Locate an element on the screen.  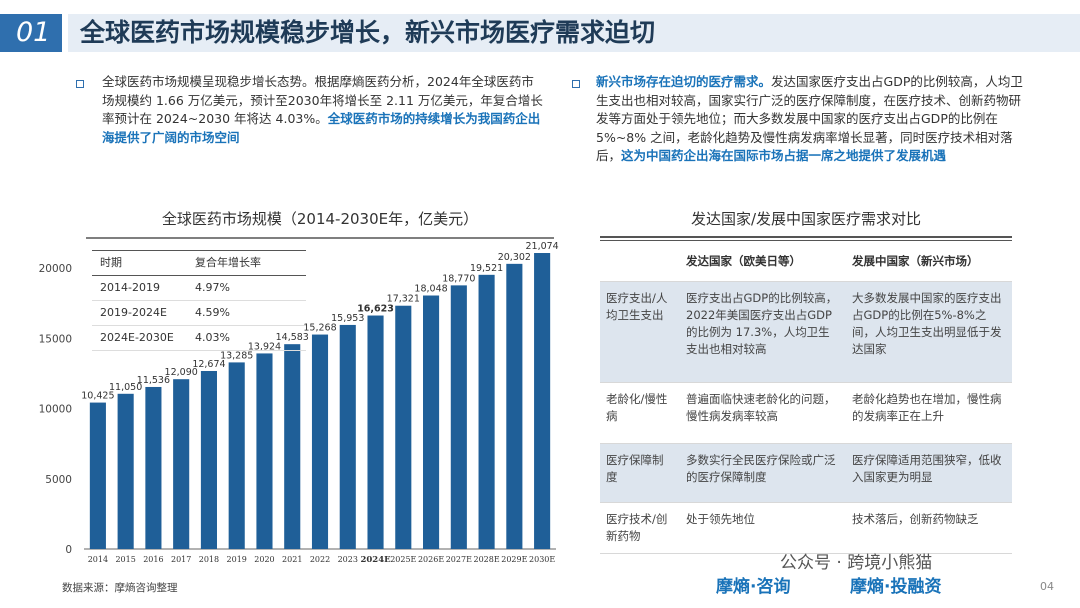
bar-2025E is located at coordinates (403, 427).